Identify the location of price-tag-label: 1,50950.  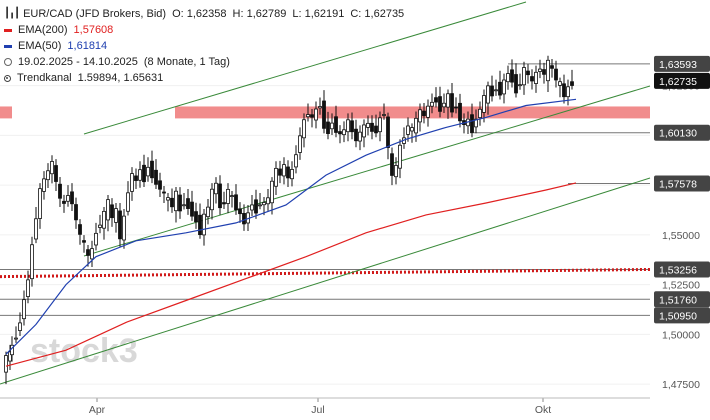
(678, 316).